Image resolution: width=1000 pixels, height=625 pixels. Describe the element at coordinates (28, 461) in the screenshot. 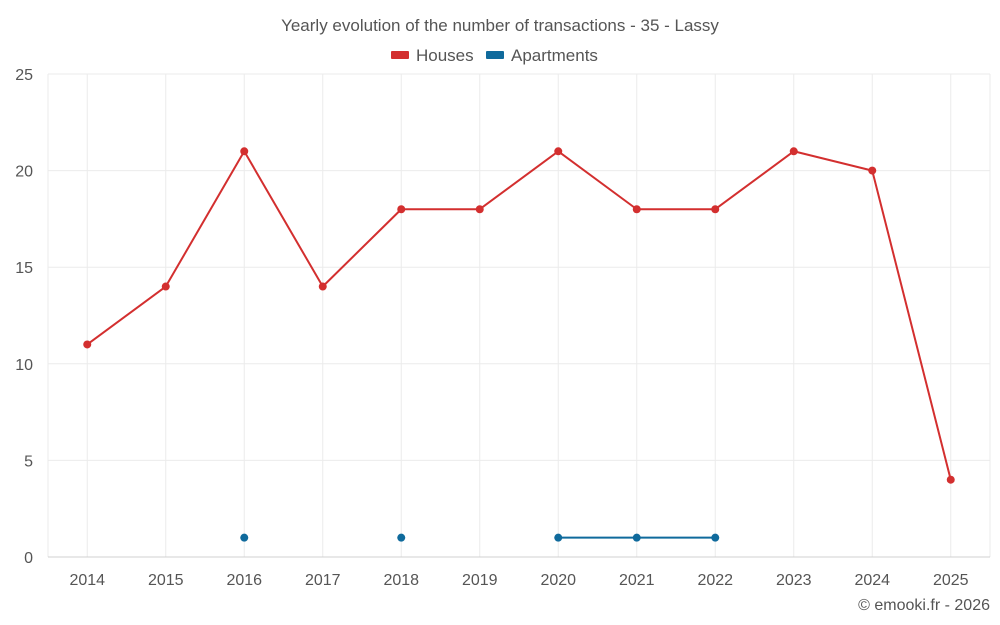

I see `y-tick-label: 5` at that location.